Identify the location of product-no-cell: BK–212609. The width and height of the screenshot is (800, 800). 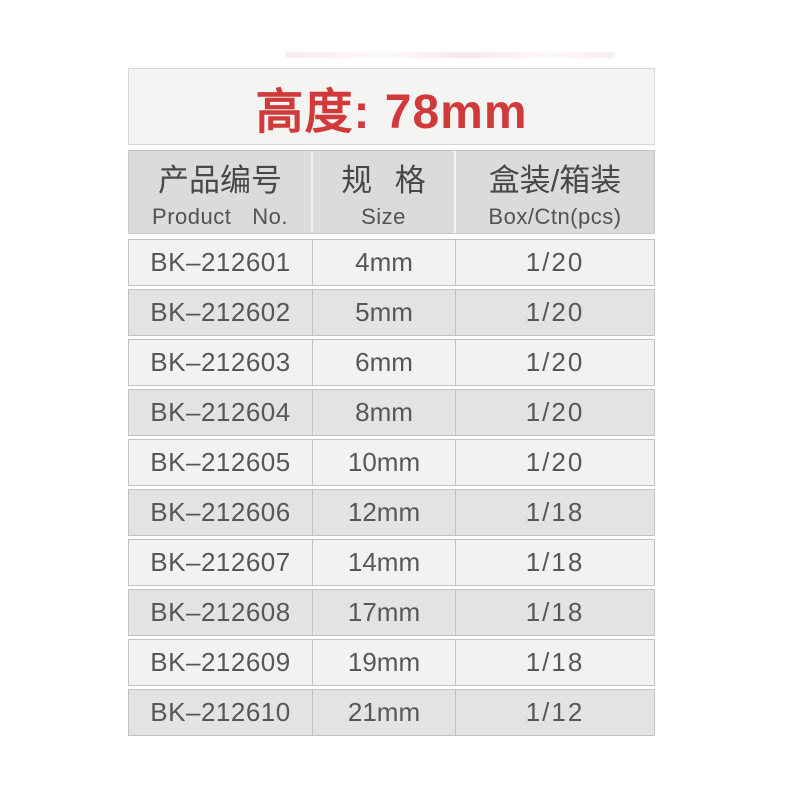
(221, 662).